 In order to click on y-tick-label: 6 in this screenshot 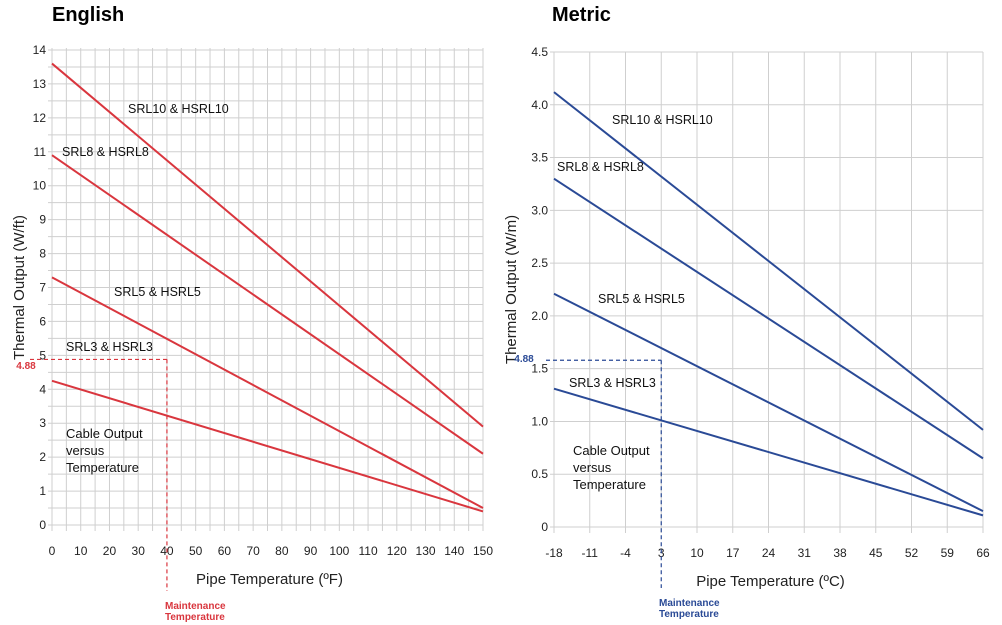, I will do `click(42, 321)`.